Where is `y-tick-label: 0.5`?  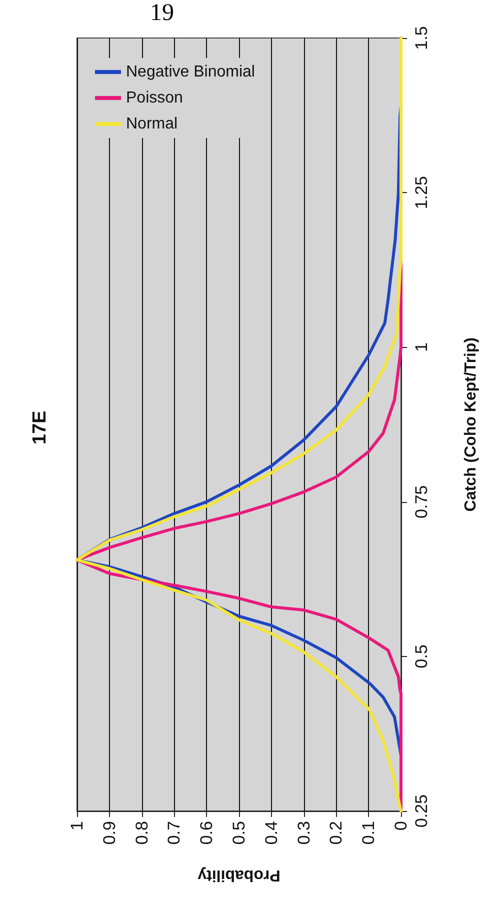 y-tick-label: 0.5 is located at coordinates (421, 656).